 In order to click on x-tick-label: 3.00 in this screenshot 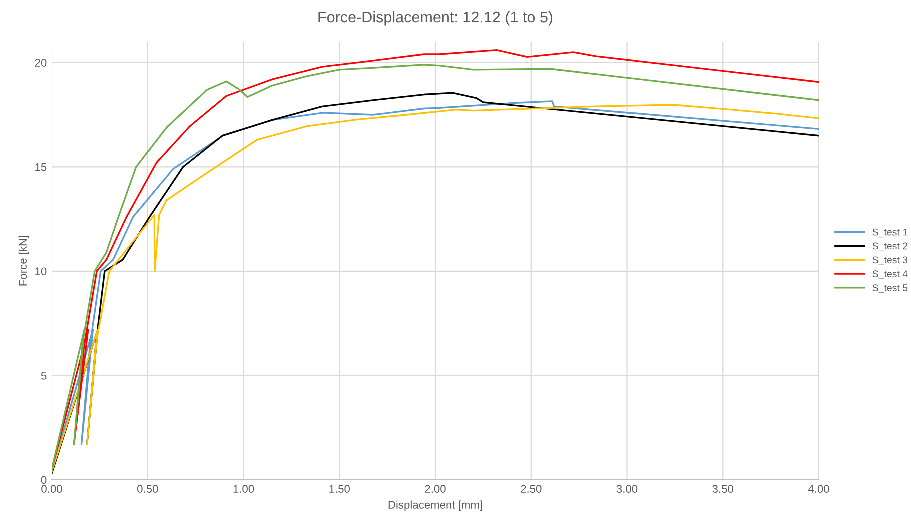, I will do `click(627, 489)`.